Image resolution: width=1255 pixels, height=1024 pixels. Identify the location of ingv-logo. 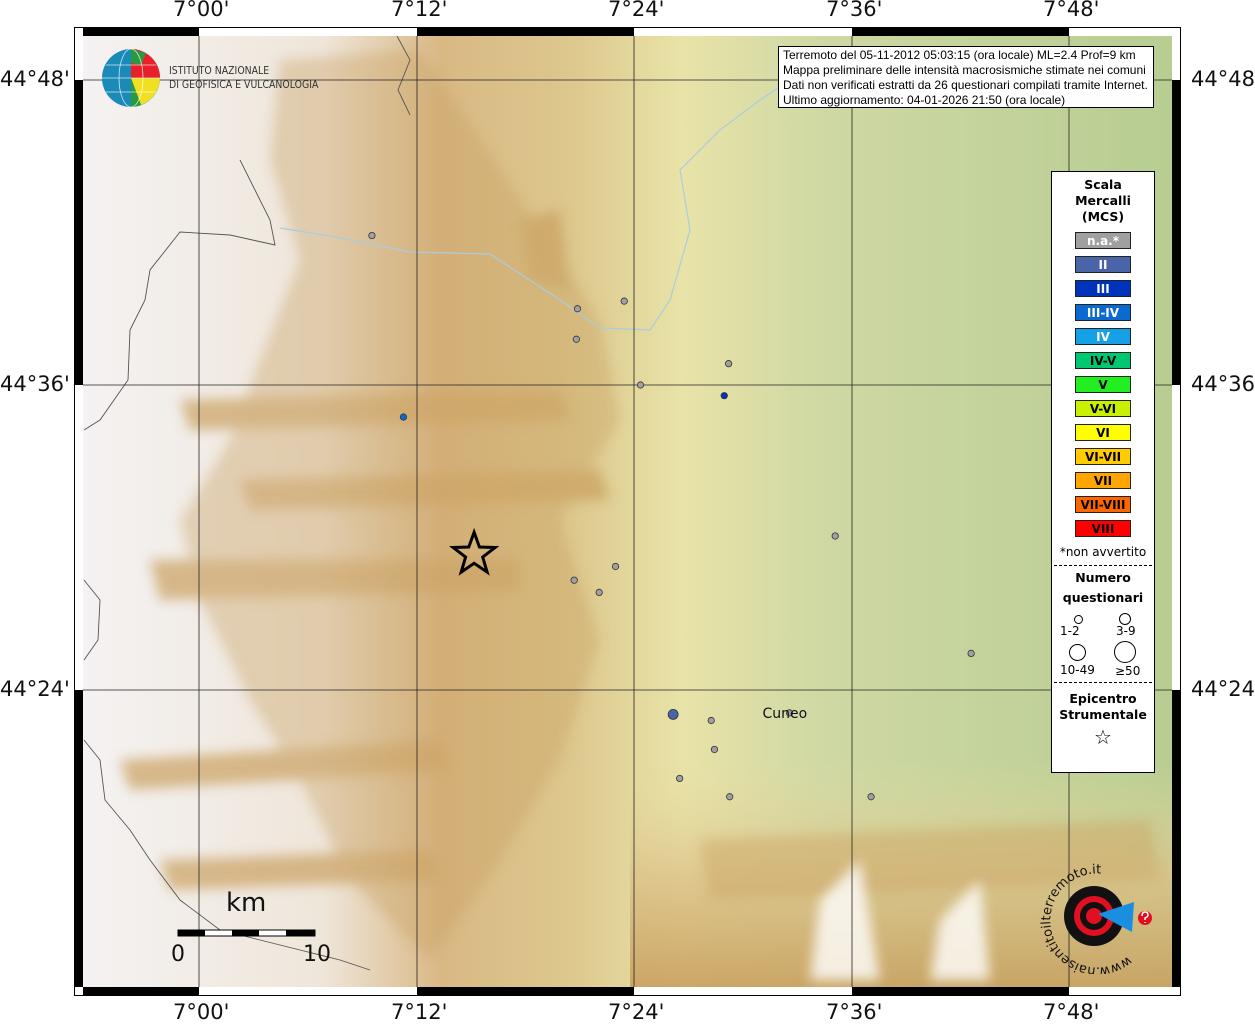
(131, 78).